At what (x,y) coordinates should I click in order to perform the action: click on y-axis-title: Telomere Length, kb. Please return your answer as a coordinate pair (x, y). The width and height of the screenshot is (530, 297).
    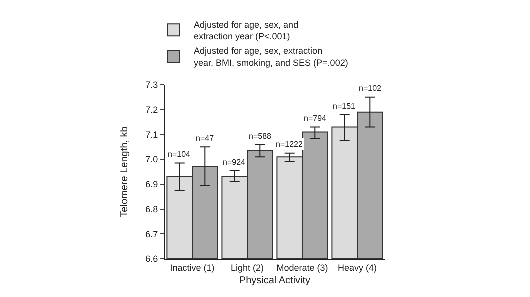
    Looking at the image, I should click on (125, 172).